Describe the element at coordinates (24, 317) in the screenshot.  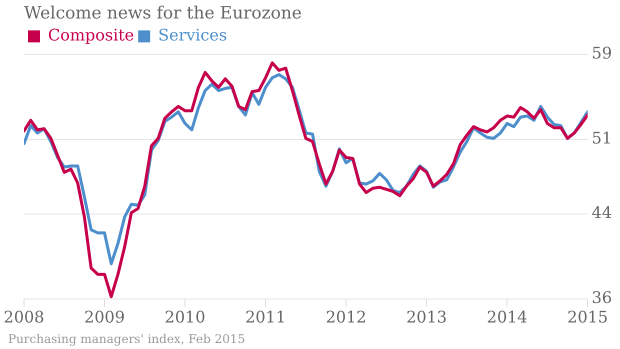
I see `x-tick-label: 2008` at that location.